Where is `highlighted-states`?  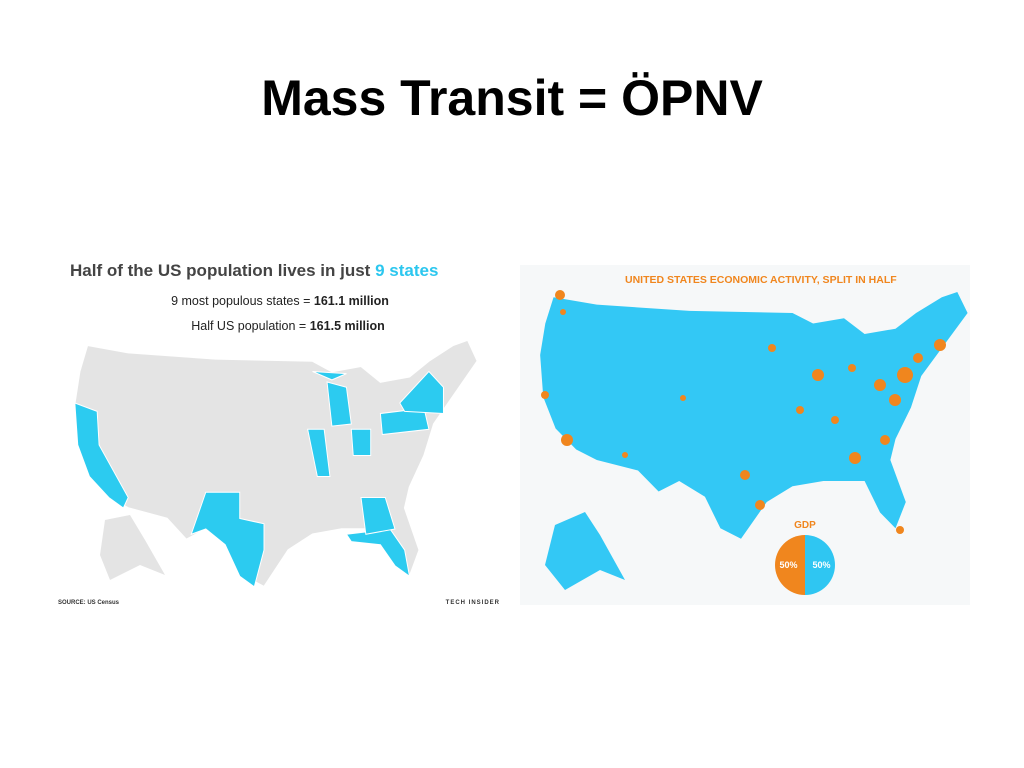
highlighted-states is located at coordinates (259, 479).